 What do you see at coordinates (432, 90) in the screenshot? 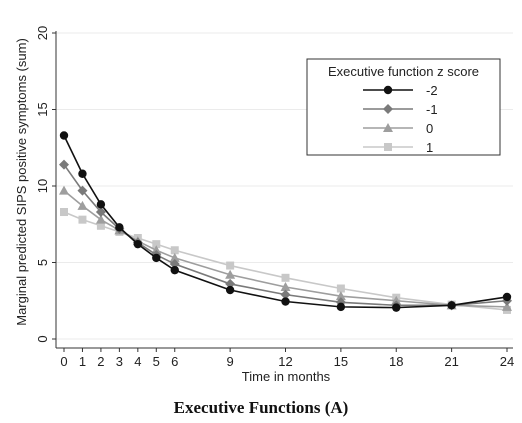
I see `legend-entry-label: -2` at bounding box center [432, 90].